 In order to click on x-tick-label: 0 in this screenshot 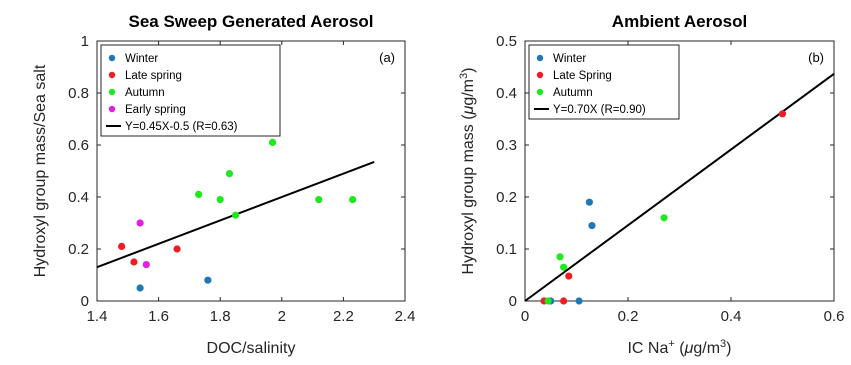, I will do `click(525, 316)`.